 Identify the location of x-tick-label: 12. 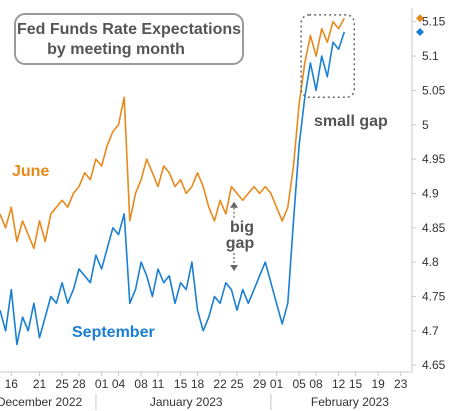
(339, 384).